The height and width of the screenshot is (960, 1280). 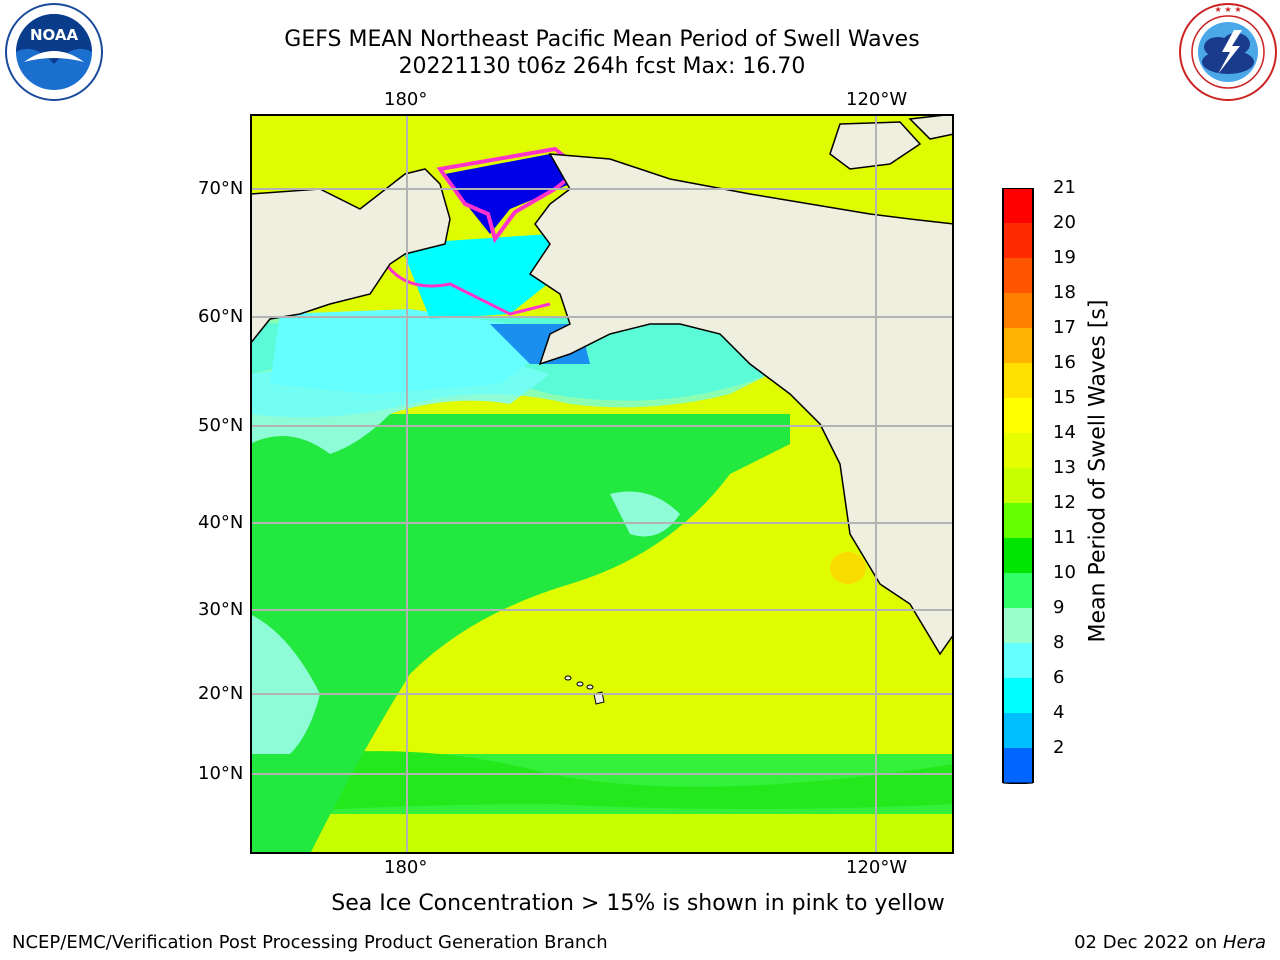 I want to click on colorbar-tick-label: 19, so click(x=1064, y=257).